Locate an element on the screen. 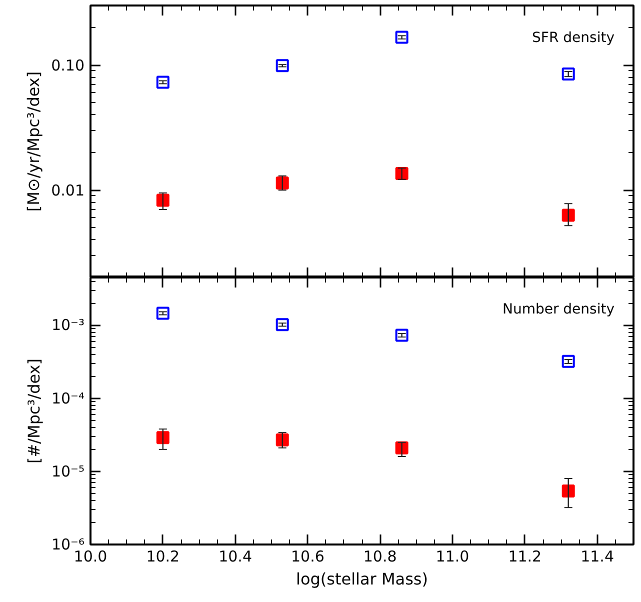 Image resolution: width=641 pixels, height=602 pixels. y-tick-label: 10⁻³ is located at coordinates (68, 325).